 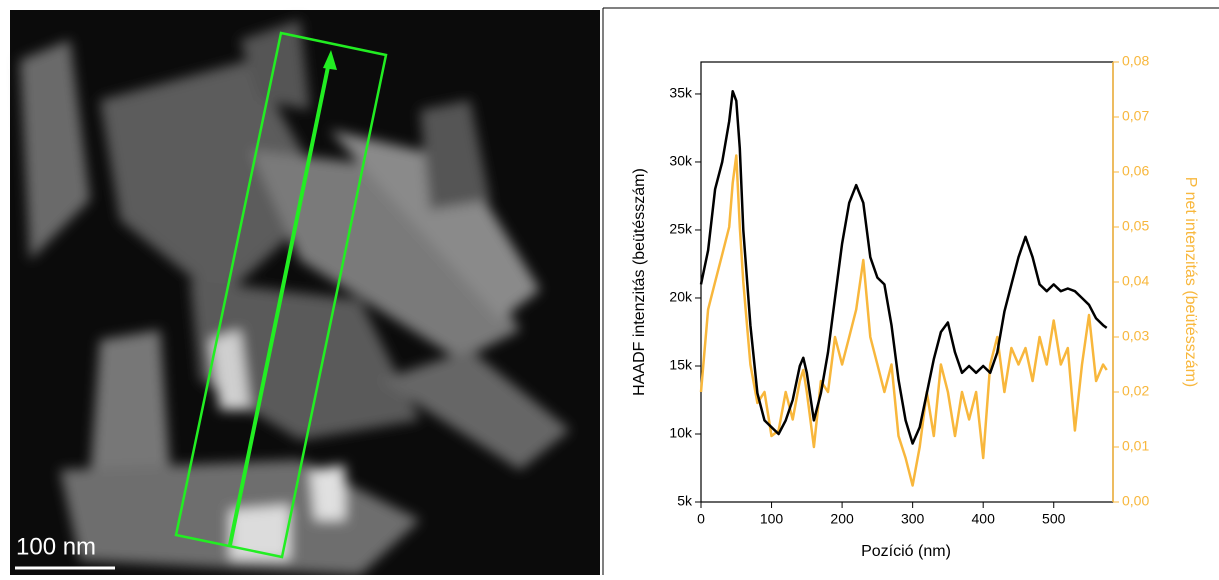 What do you see at coordinates (1190, 282) in the screenshot?
I see `y2-axis-label: P net intenzitás (beütésszám)` at bounding box center [1190, 282].